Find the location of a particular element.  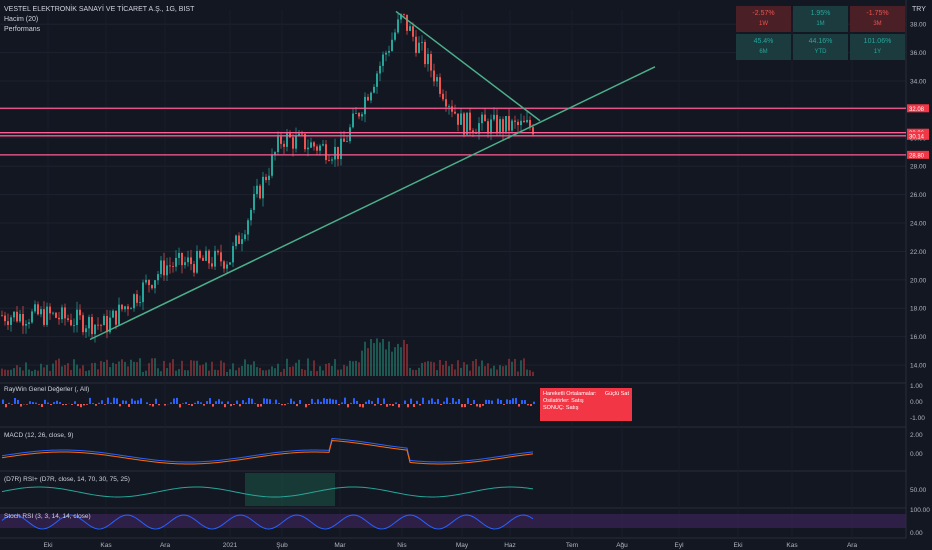

price-level-badge is located at coordinates (918, 108).